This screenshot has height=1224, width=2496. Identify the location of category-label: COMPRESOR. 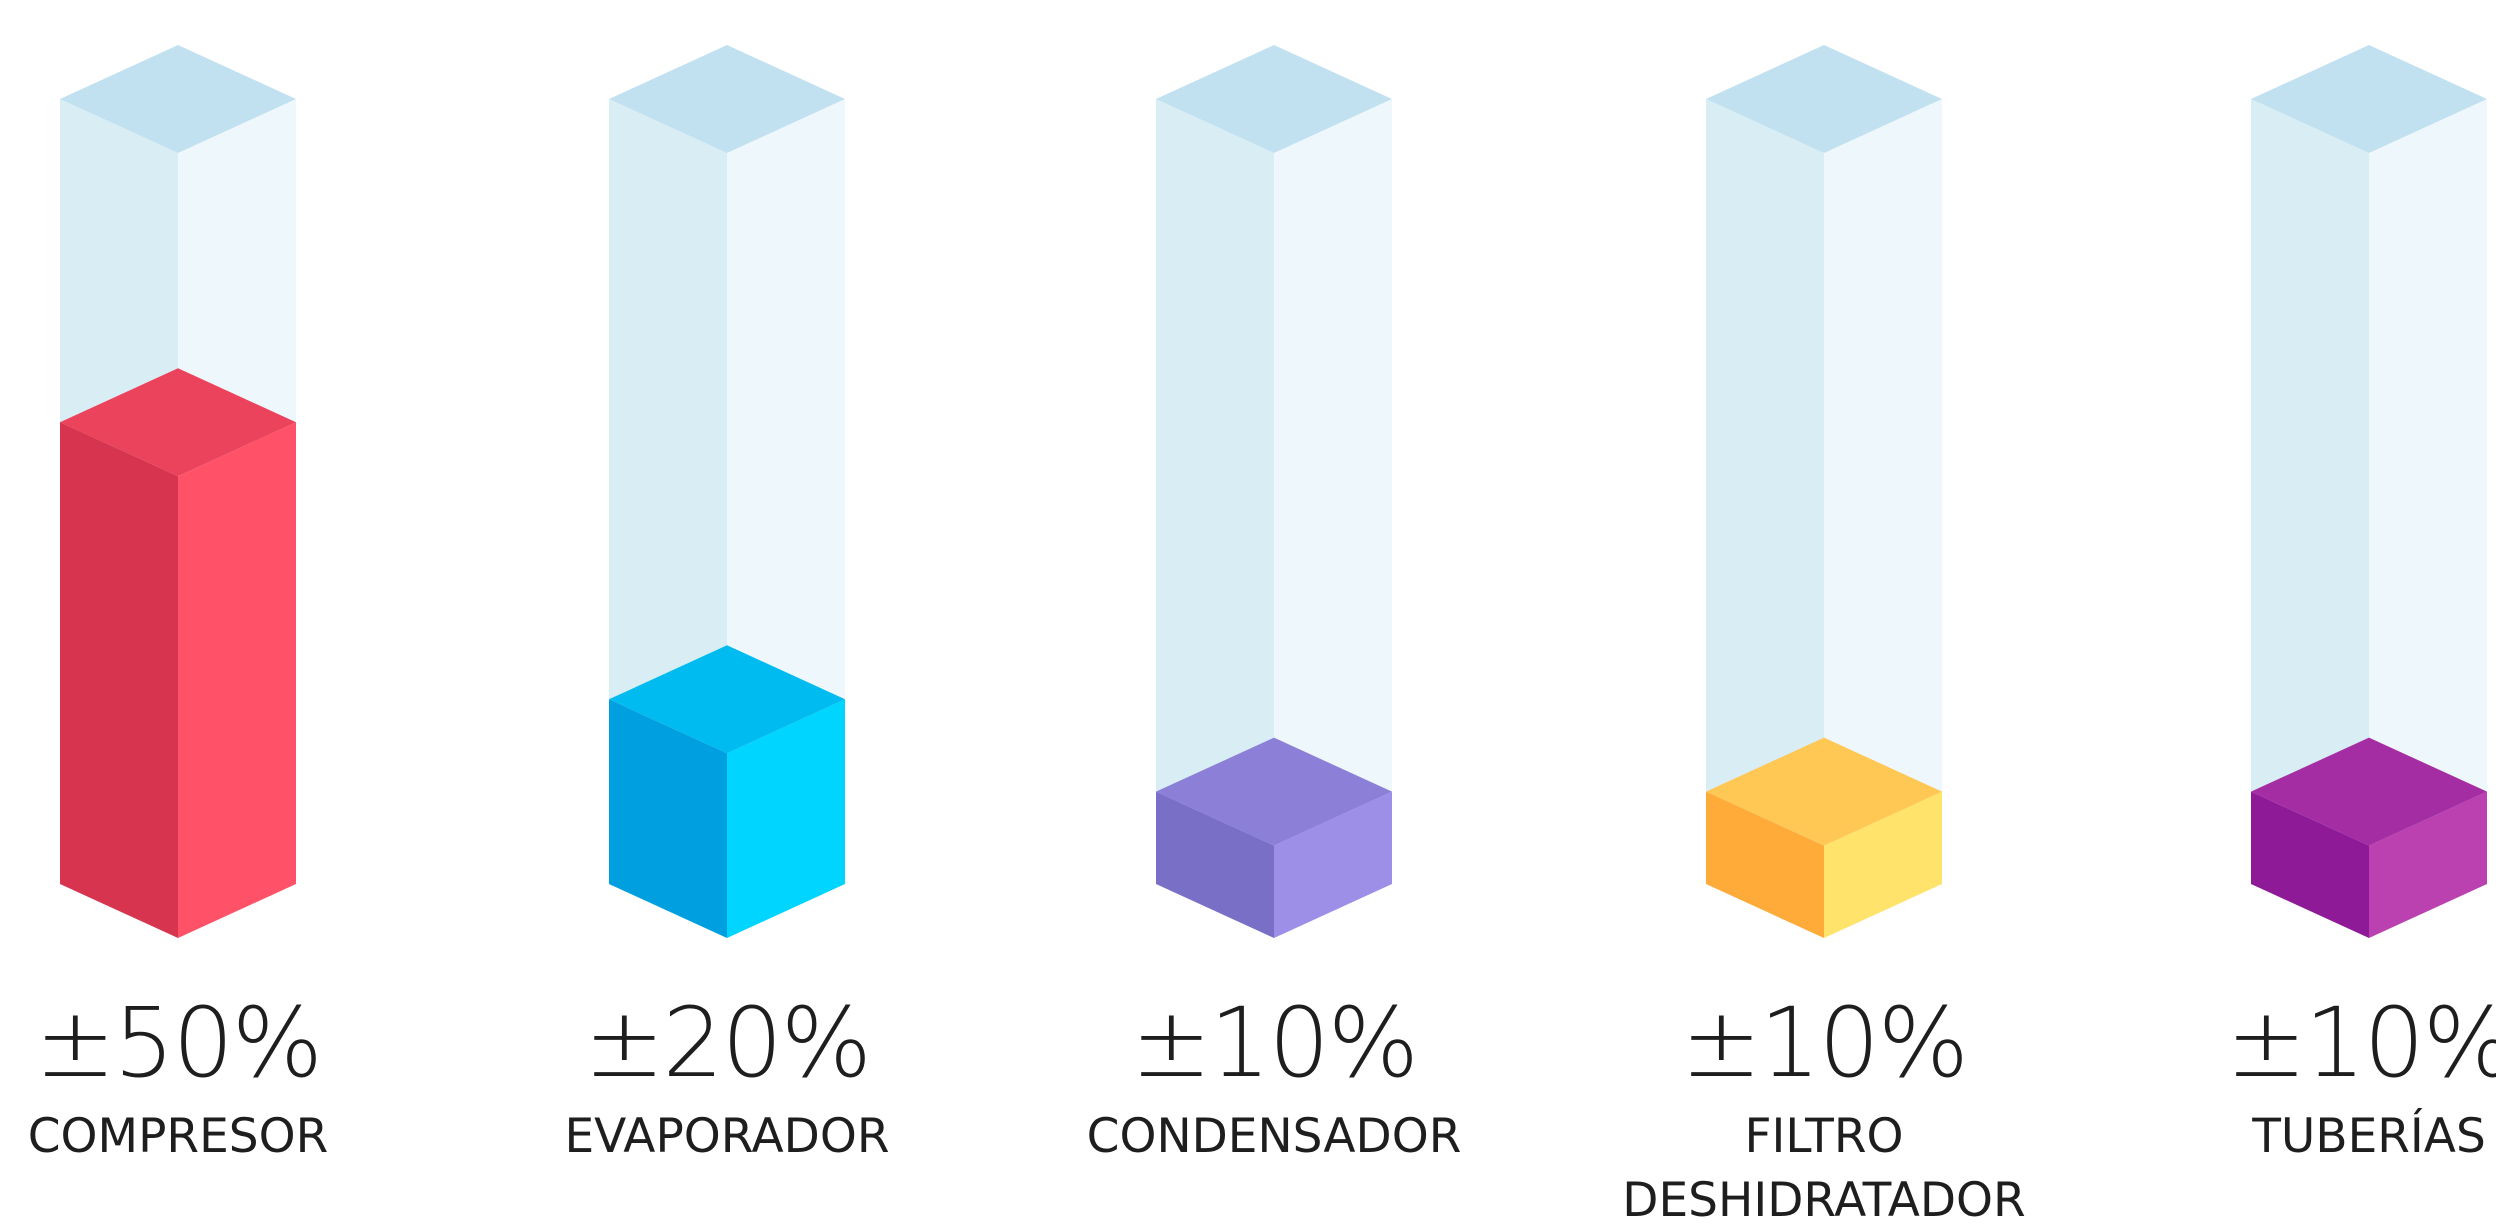
(178, 1136).